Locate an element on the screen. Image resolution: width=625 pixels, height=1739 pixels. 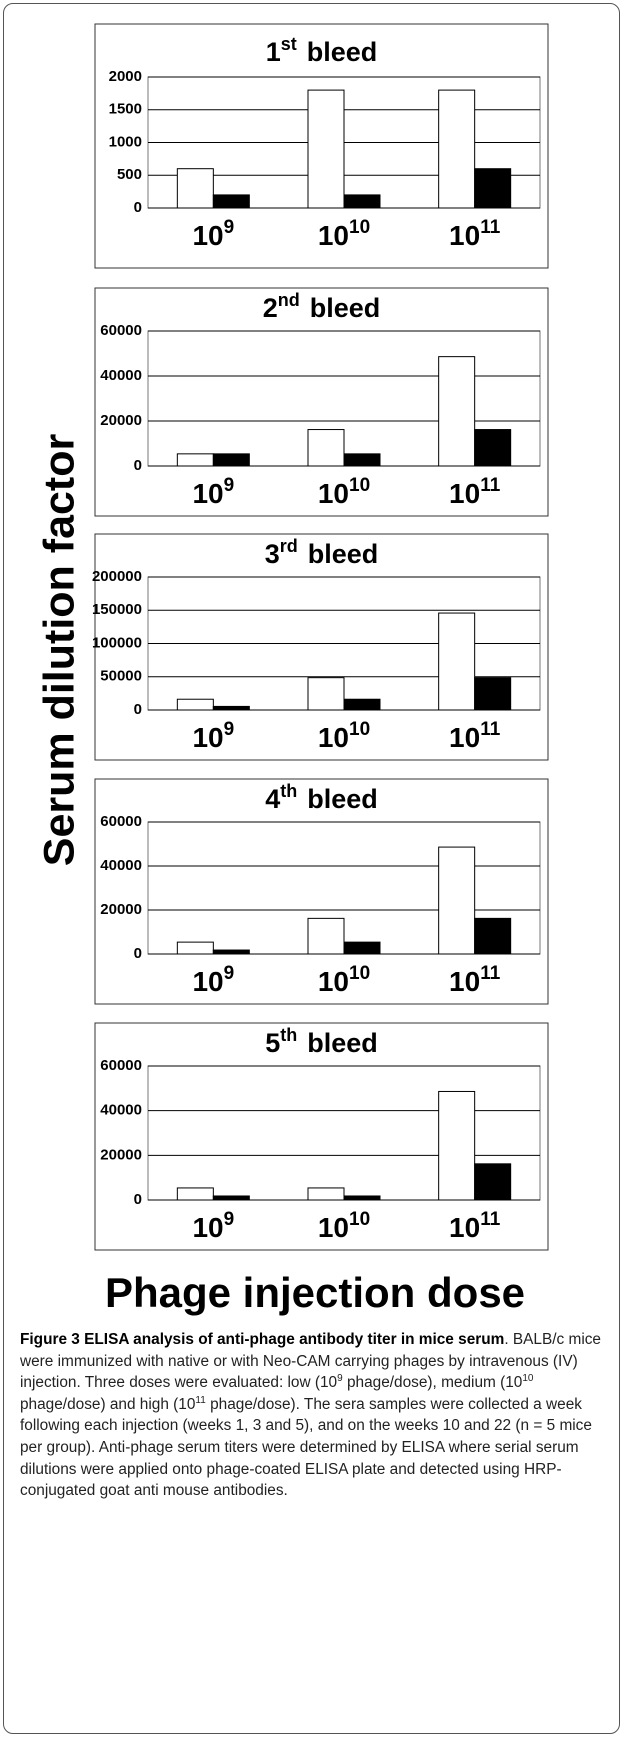
y-tick-label: 1500 is located at coordinates (125, 109).